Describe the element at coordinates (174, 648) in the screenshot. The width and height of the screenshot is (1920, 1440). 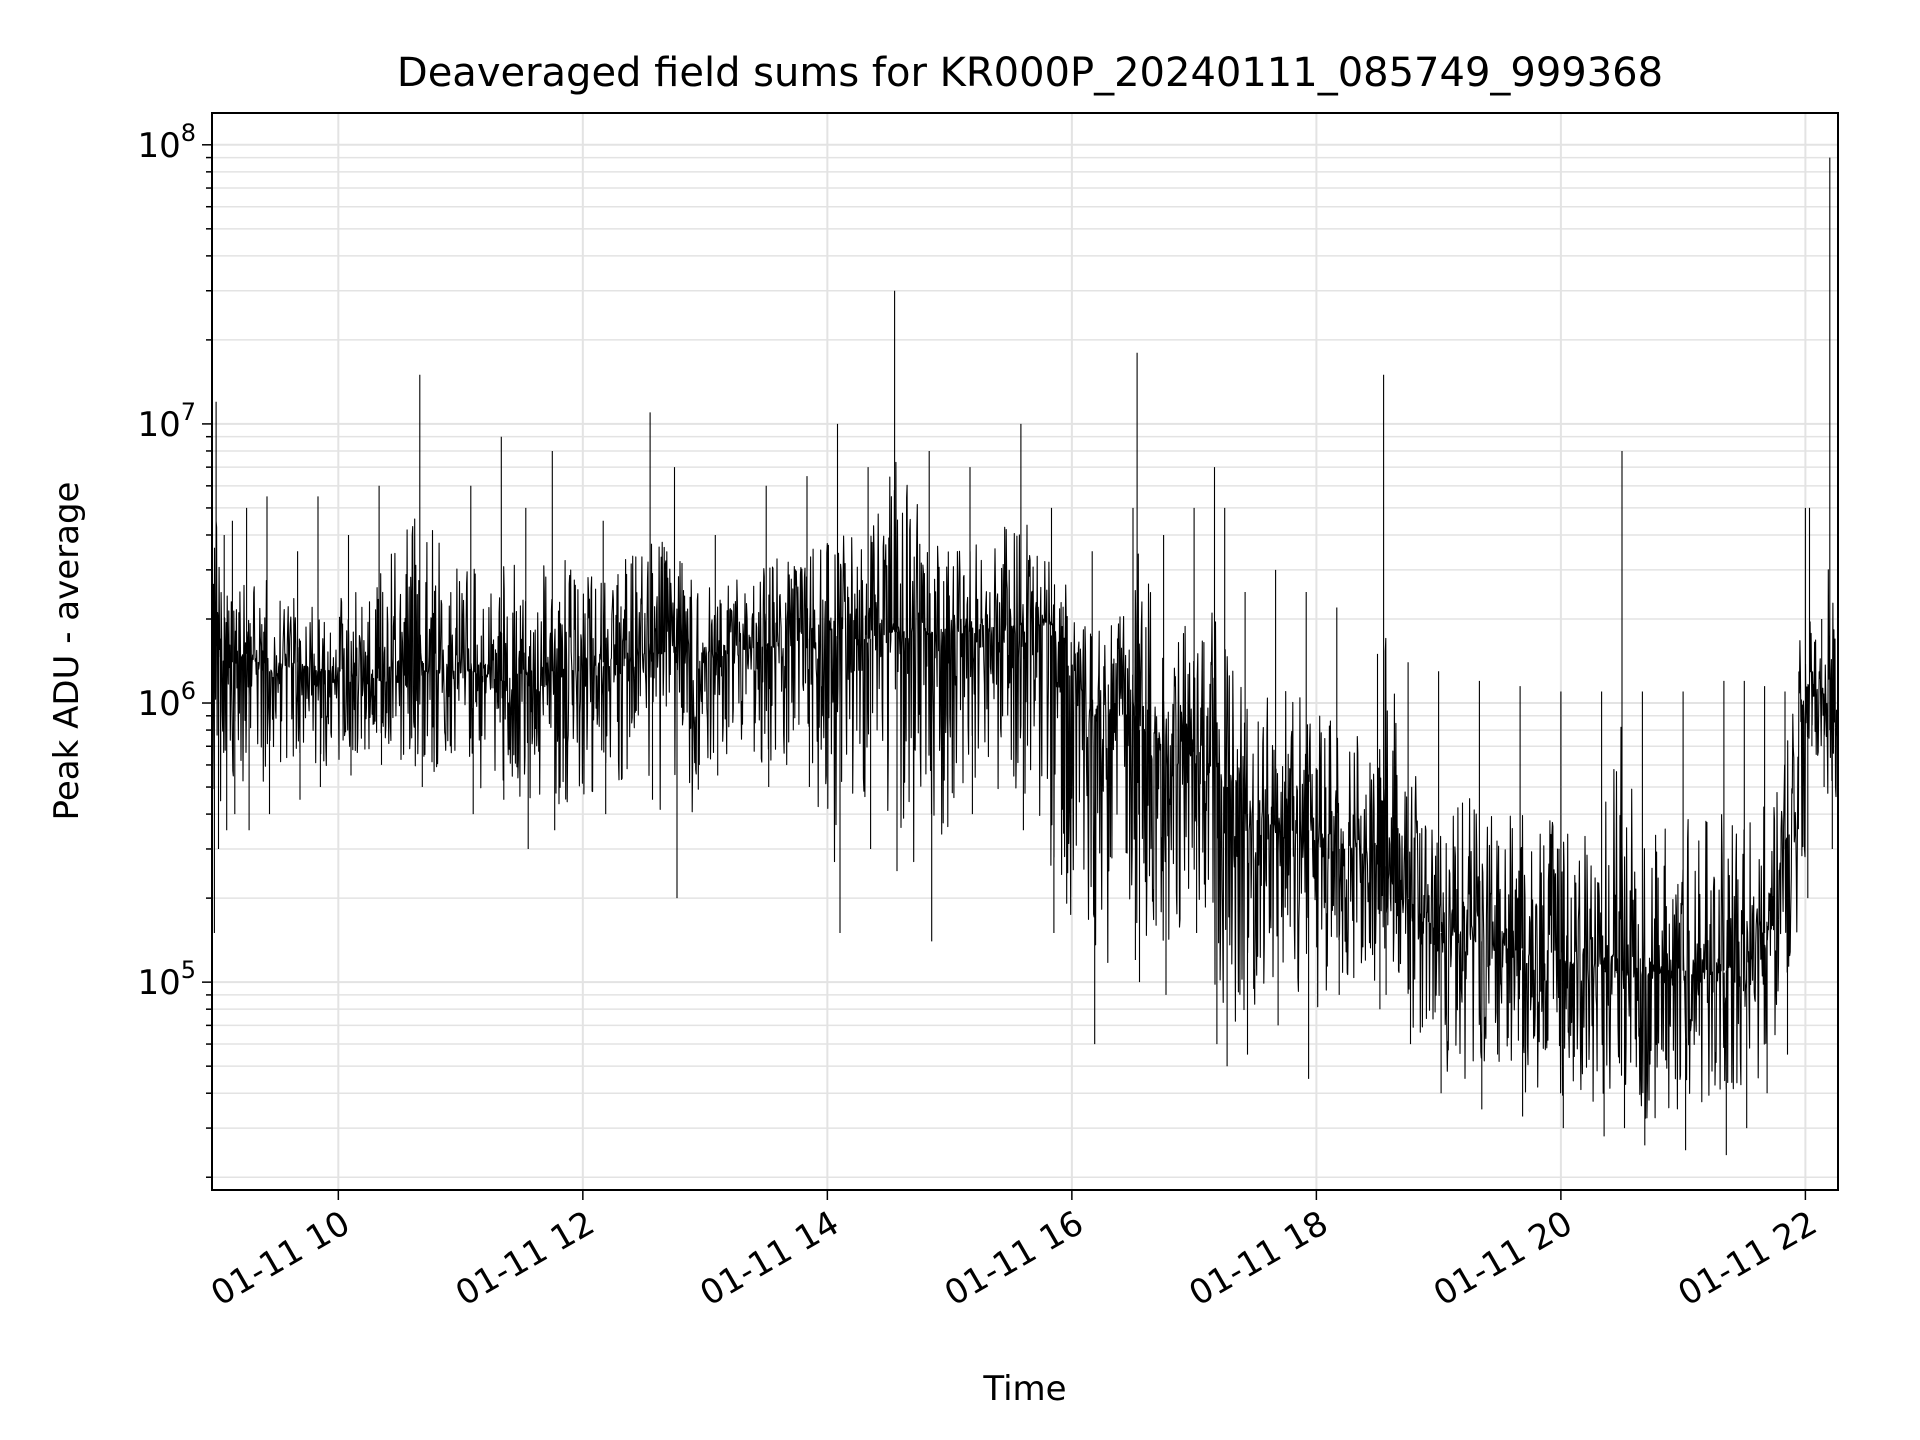
I see `y-axis: 10⁵ 10⁶ 10⁷ 10⁸` at that location.